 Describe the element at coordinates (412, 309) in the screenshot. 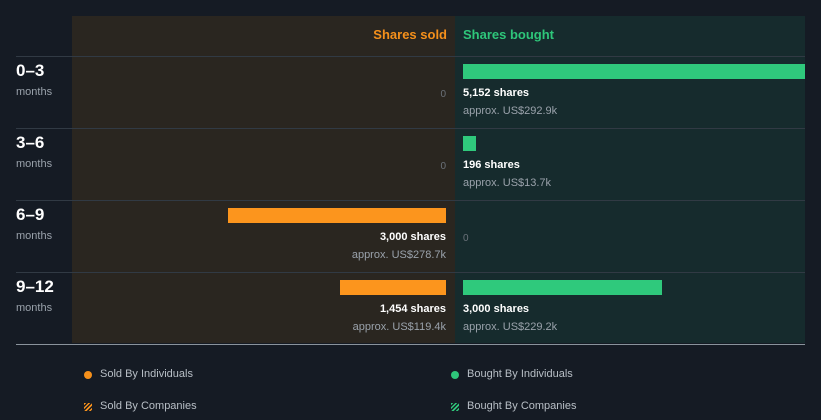

I see `shares-sold-count: 1,454 shares` at that location.